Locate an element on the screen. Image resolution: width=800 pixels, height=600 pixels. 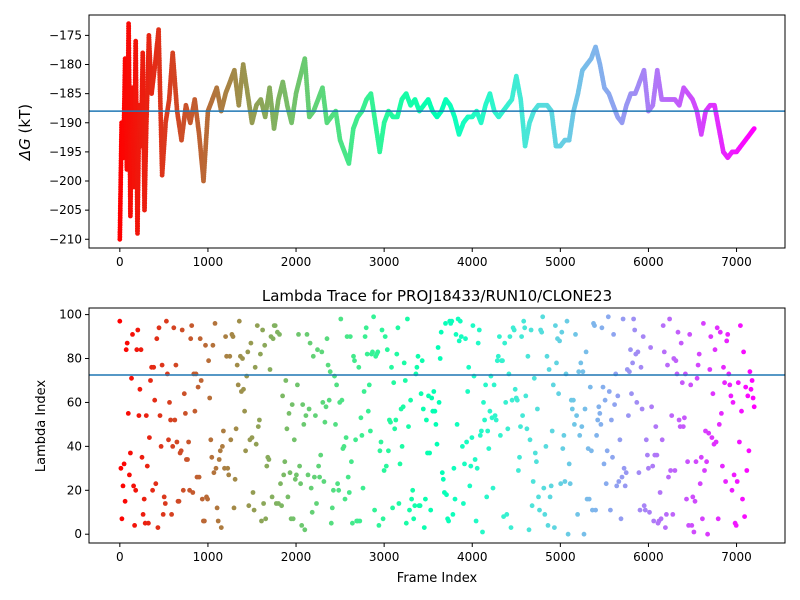
dg-y-tick-label: −205 is located at coordinates (65, 210).